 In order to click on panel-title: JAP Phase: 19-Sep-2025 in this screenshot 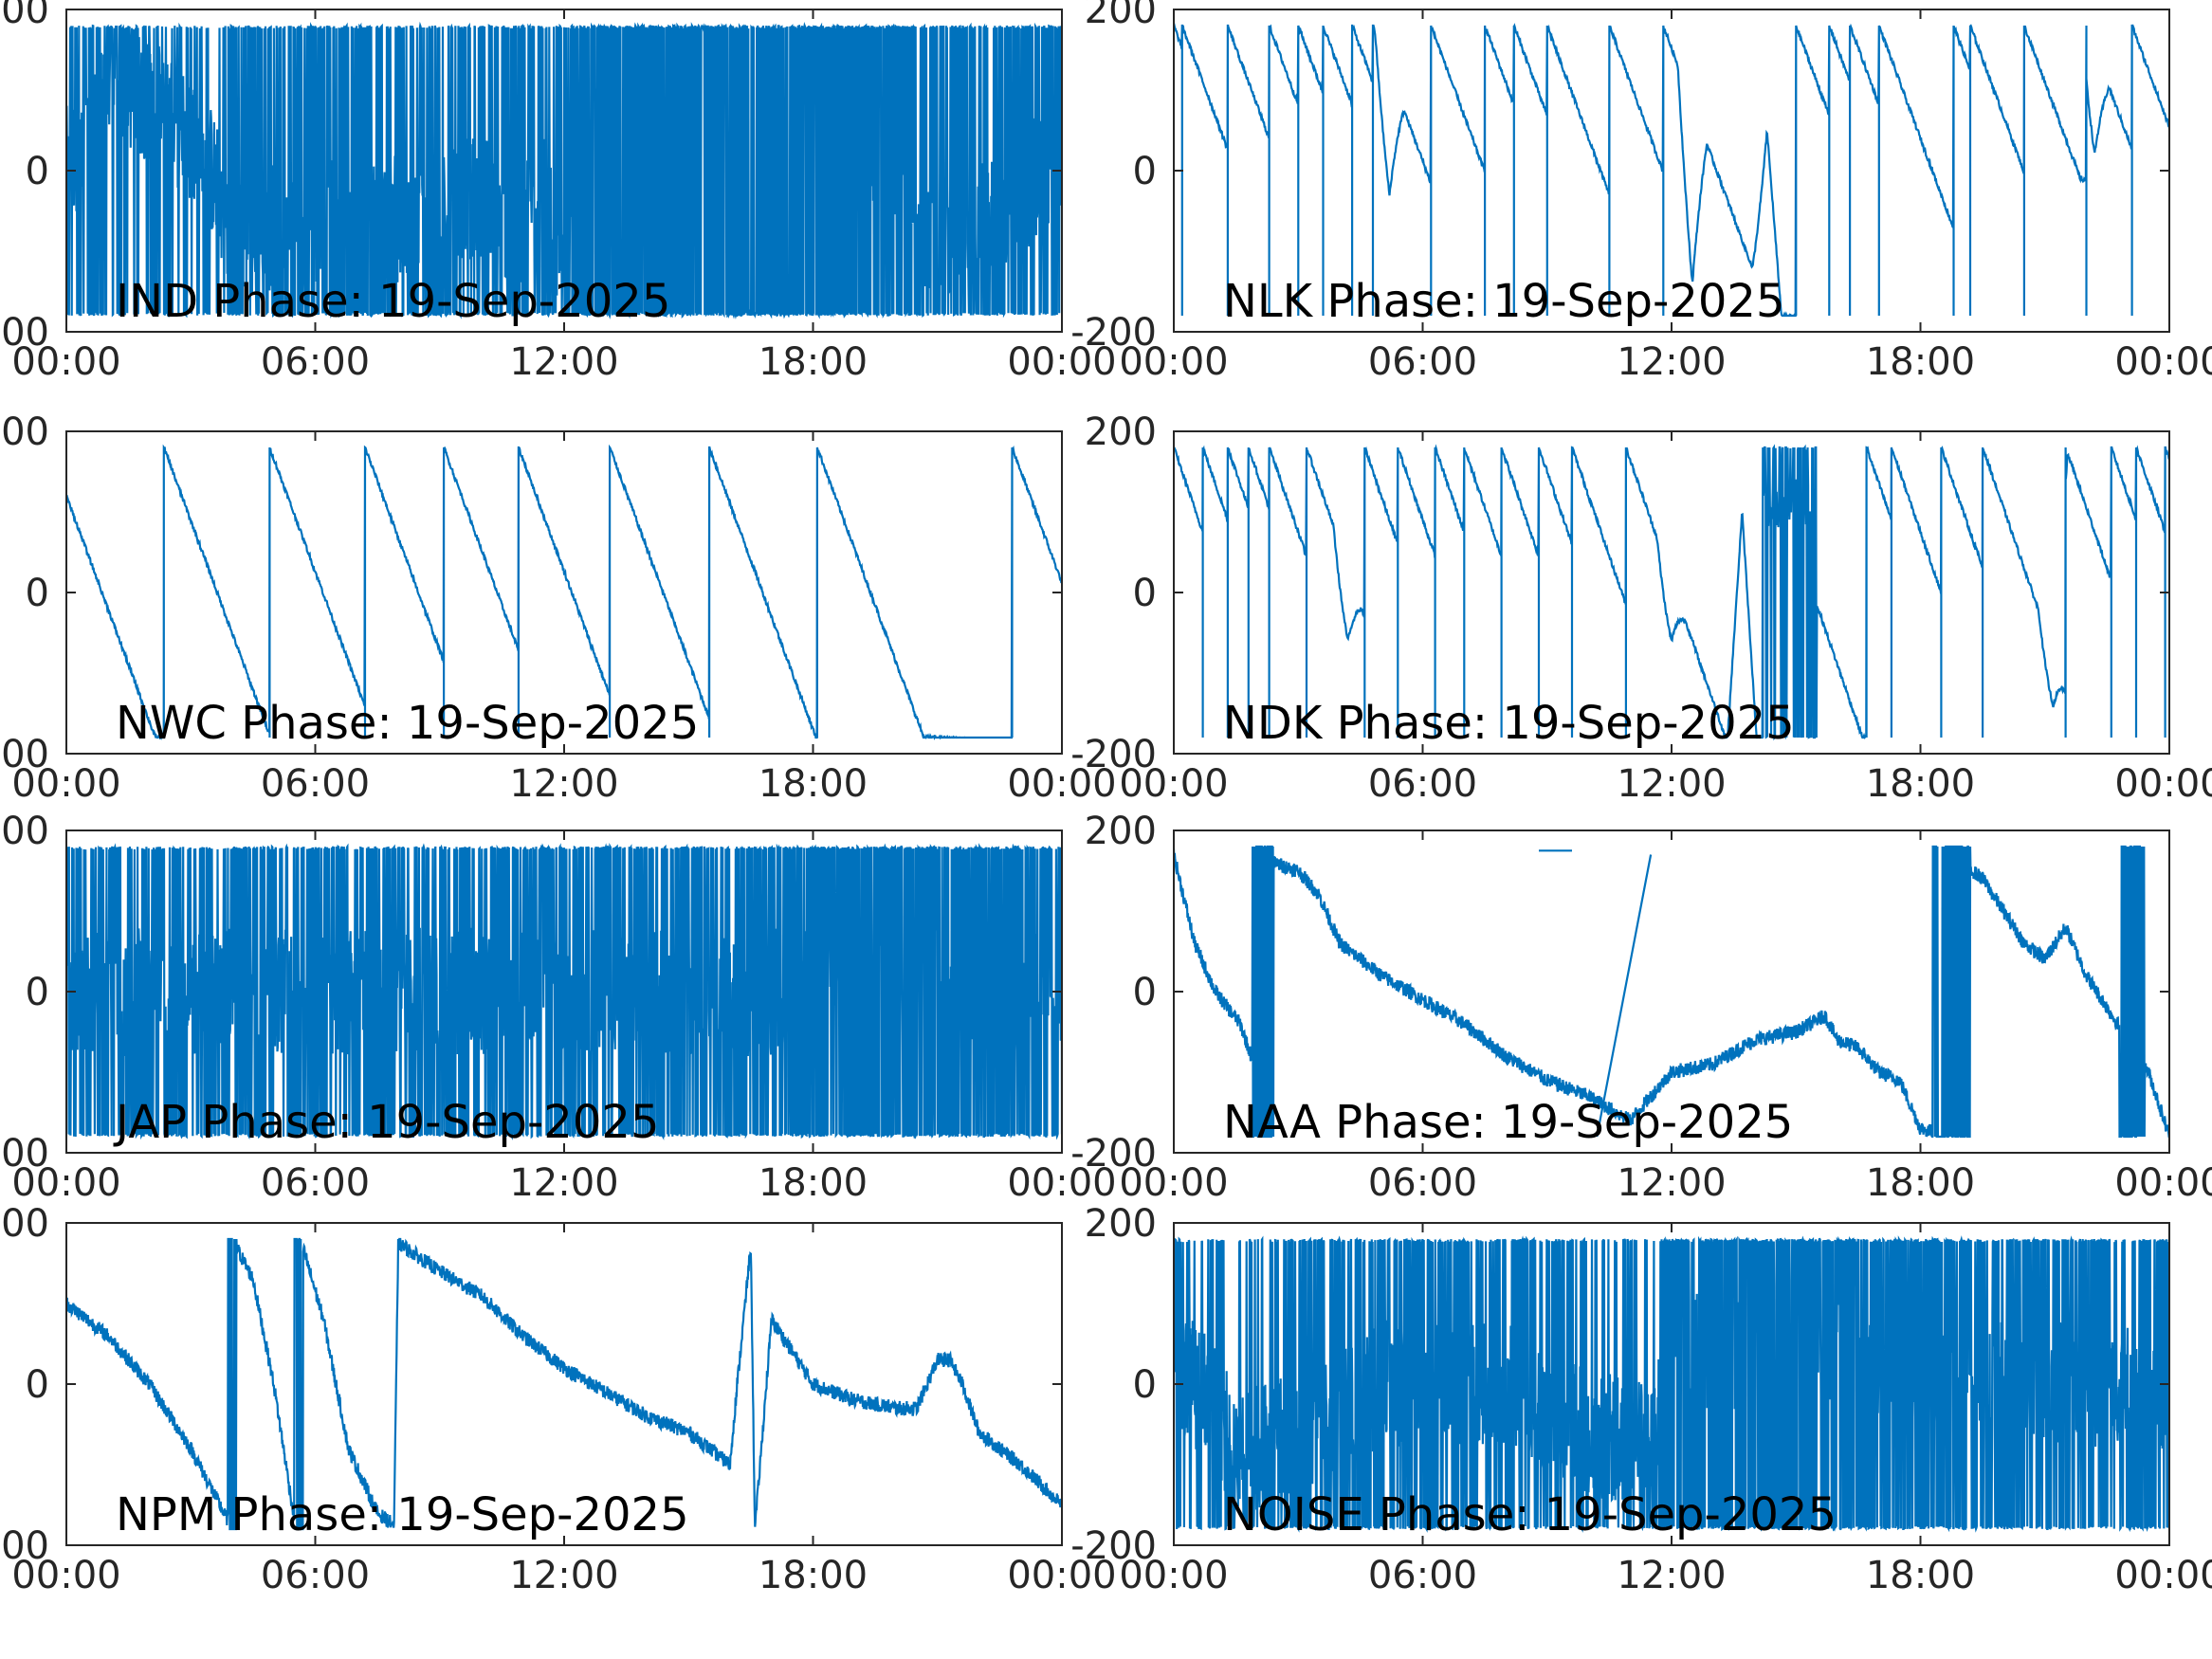, I will do `click(386, 1122)`.